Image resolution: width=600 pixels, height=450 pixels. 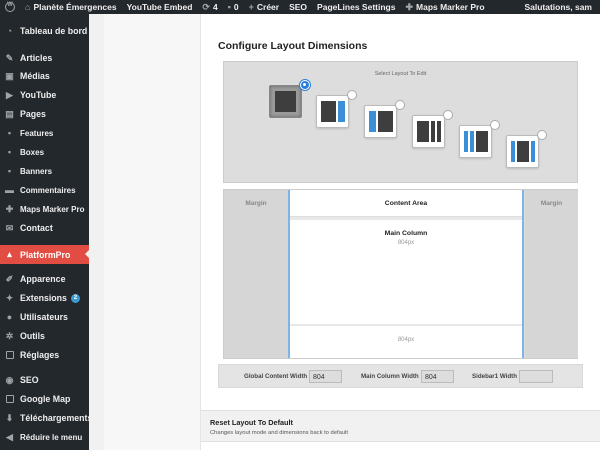 I want to click on wordpress-logo-icon, so click(x=10, y=7).